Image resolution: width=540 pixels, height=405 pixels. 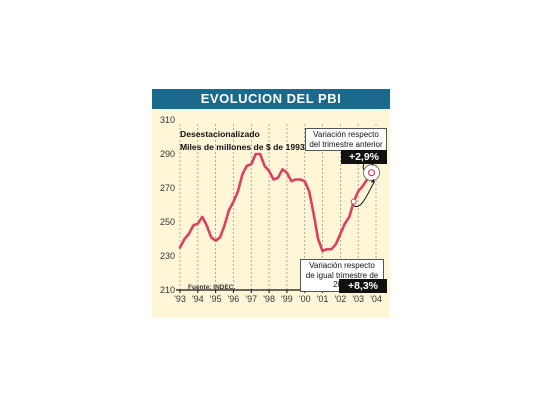 What do you see at coordinates (363, 286) in the screenshot?
I see `yearly-variation-badge: +8,3%` at bounding box center [363, 286].